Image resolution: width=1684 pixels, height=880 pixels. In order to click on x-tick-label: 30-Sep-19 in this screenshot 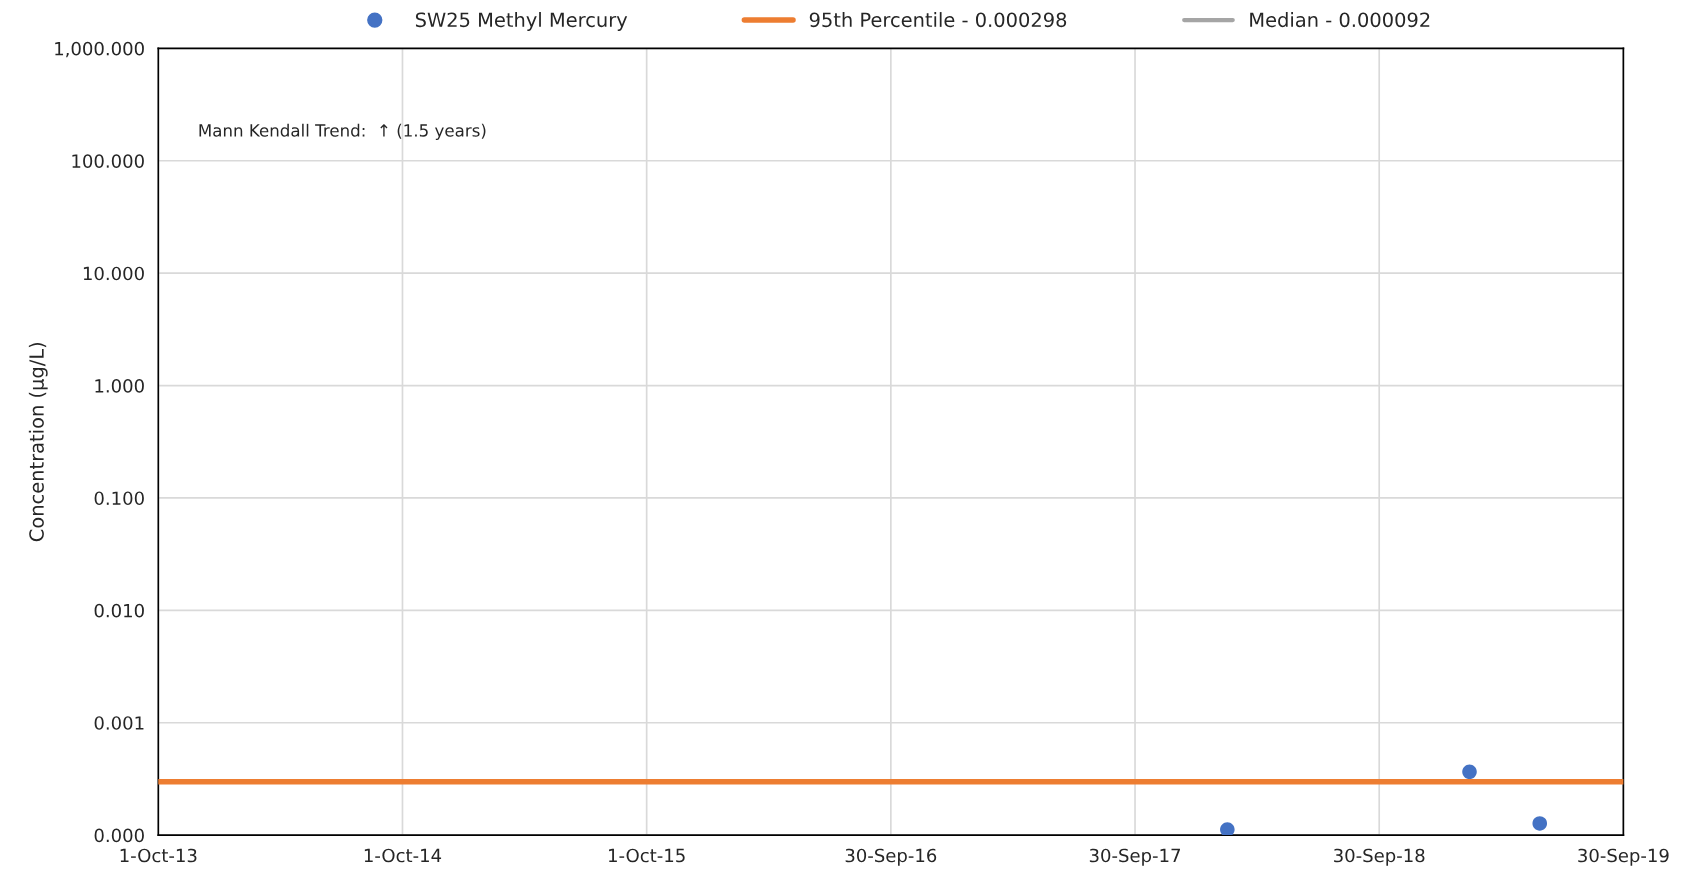, I will do `click(1623, 857)`.